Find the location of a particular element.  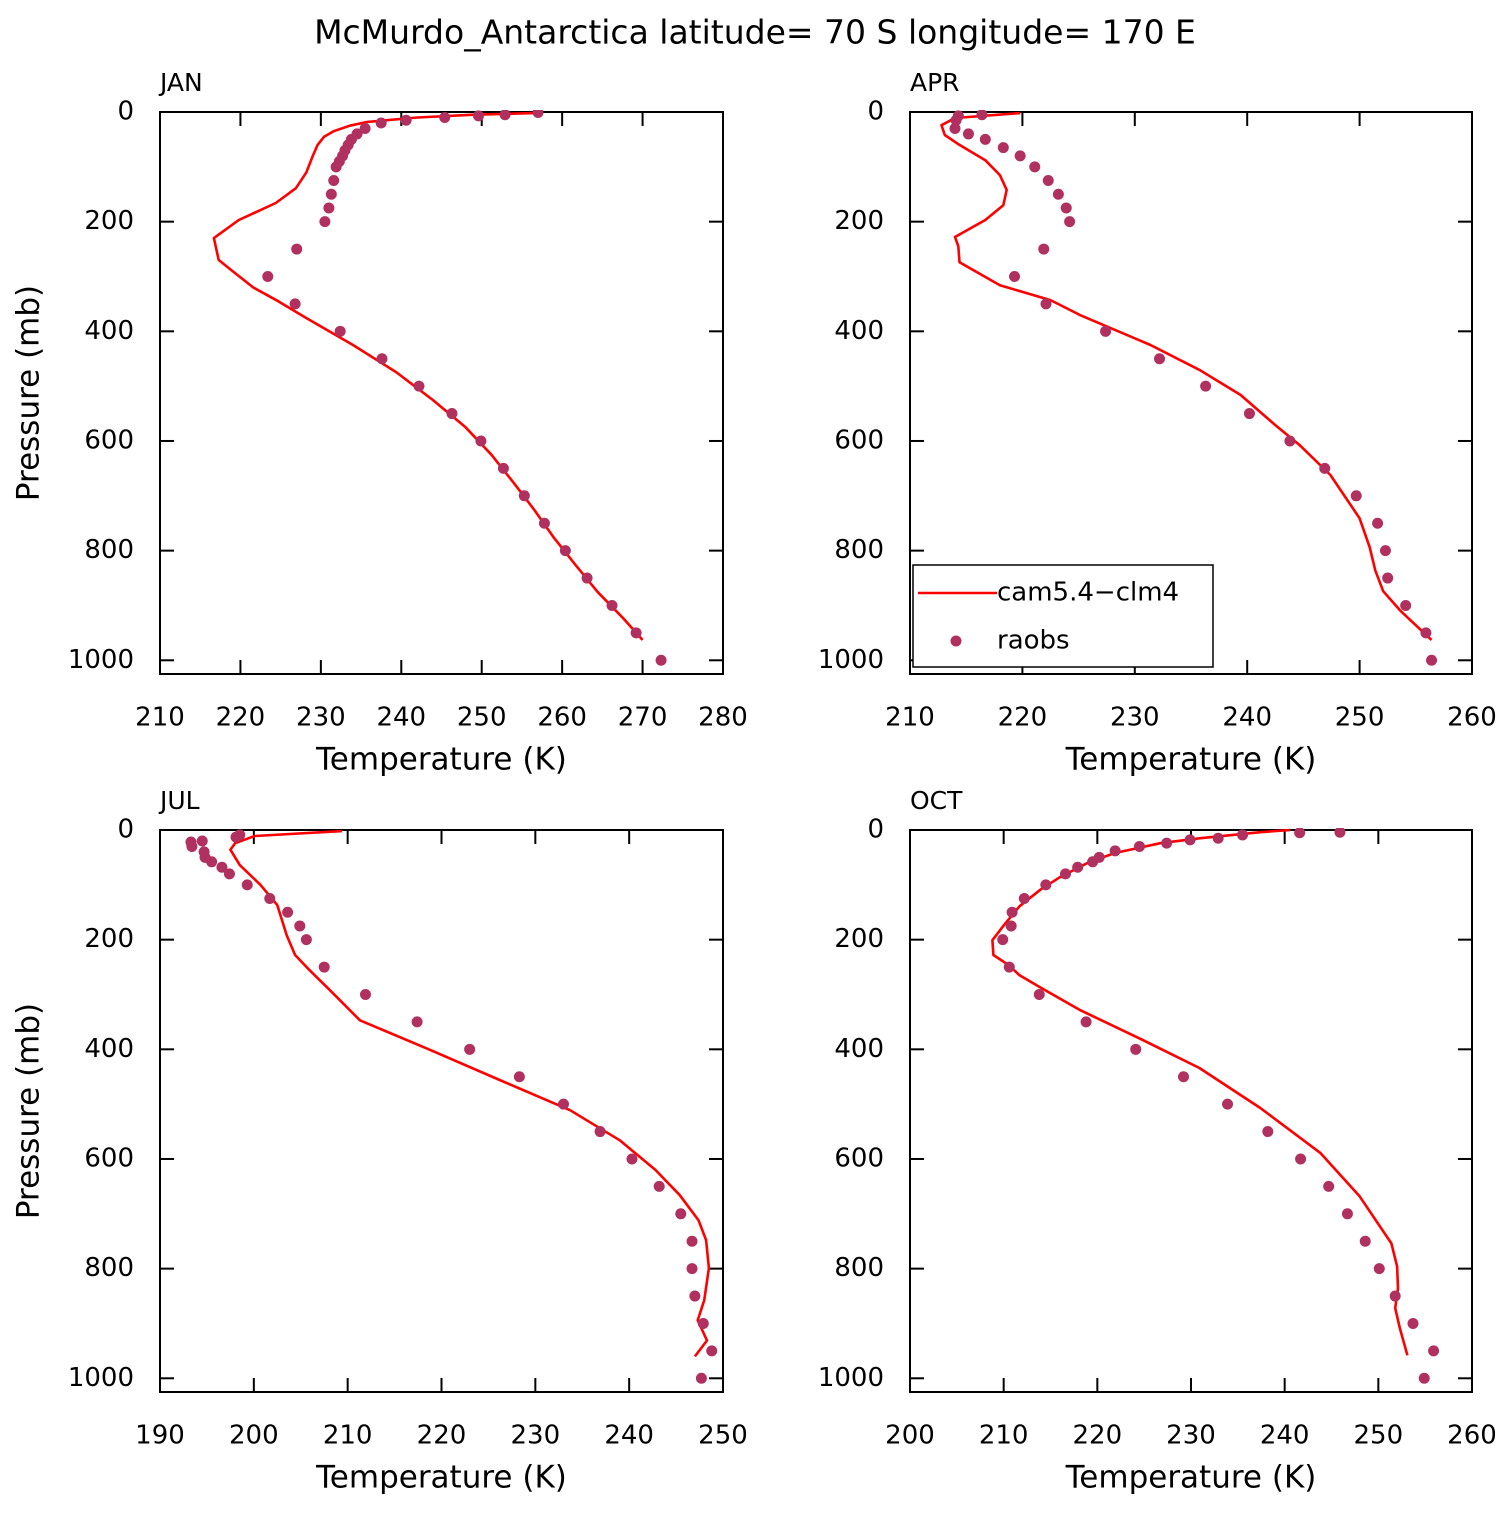

panel-title: JUL is located at coordinates (179, 800).